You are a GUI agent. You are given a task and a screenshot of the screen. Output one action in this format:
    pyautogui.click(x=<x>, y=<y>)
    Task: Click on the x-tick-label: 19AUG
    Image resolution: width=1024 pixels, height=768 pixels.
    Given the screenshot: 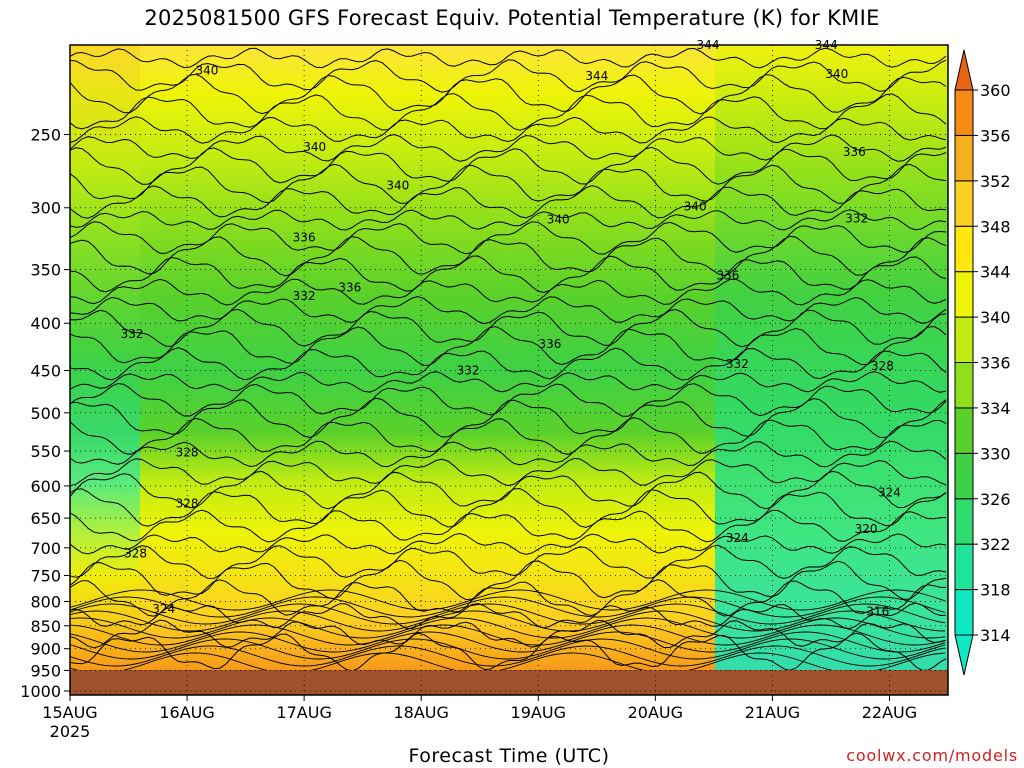 What is the action you would take?
    pyautogui.click(x=538, y=712)
    